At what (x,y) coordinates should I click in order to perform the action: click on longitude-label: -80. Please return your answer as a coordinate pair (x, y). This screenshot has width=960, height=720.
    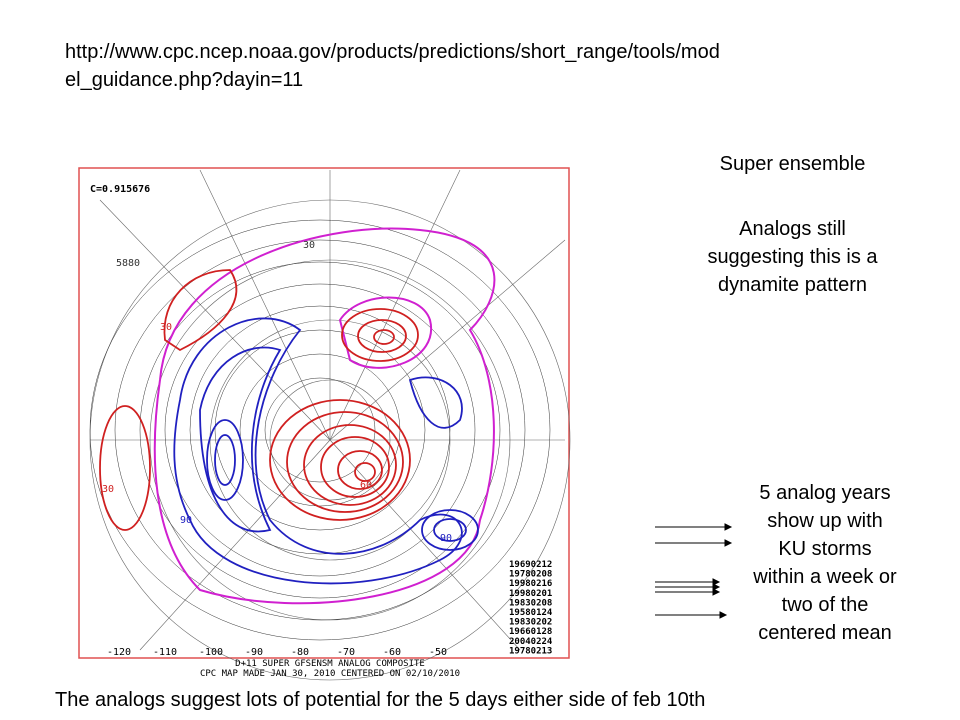
    Looking at the image, I should click on (300, 652).